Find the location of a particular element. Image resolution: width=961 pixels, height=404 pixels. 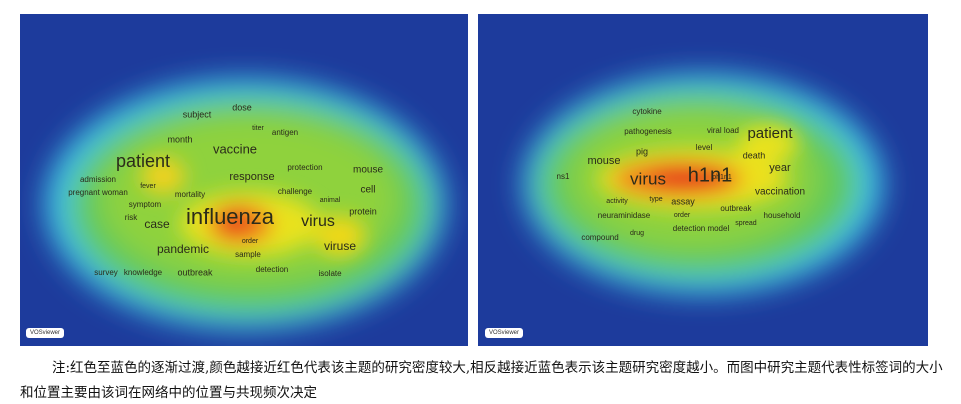

term-label: year is located at coordinates (780, 168).